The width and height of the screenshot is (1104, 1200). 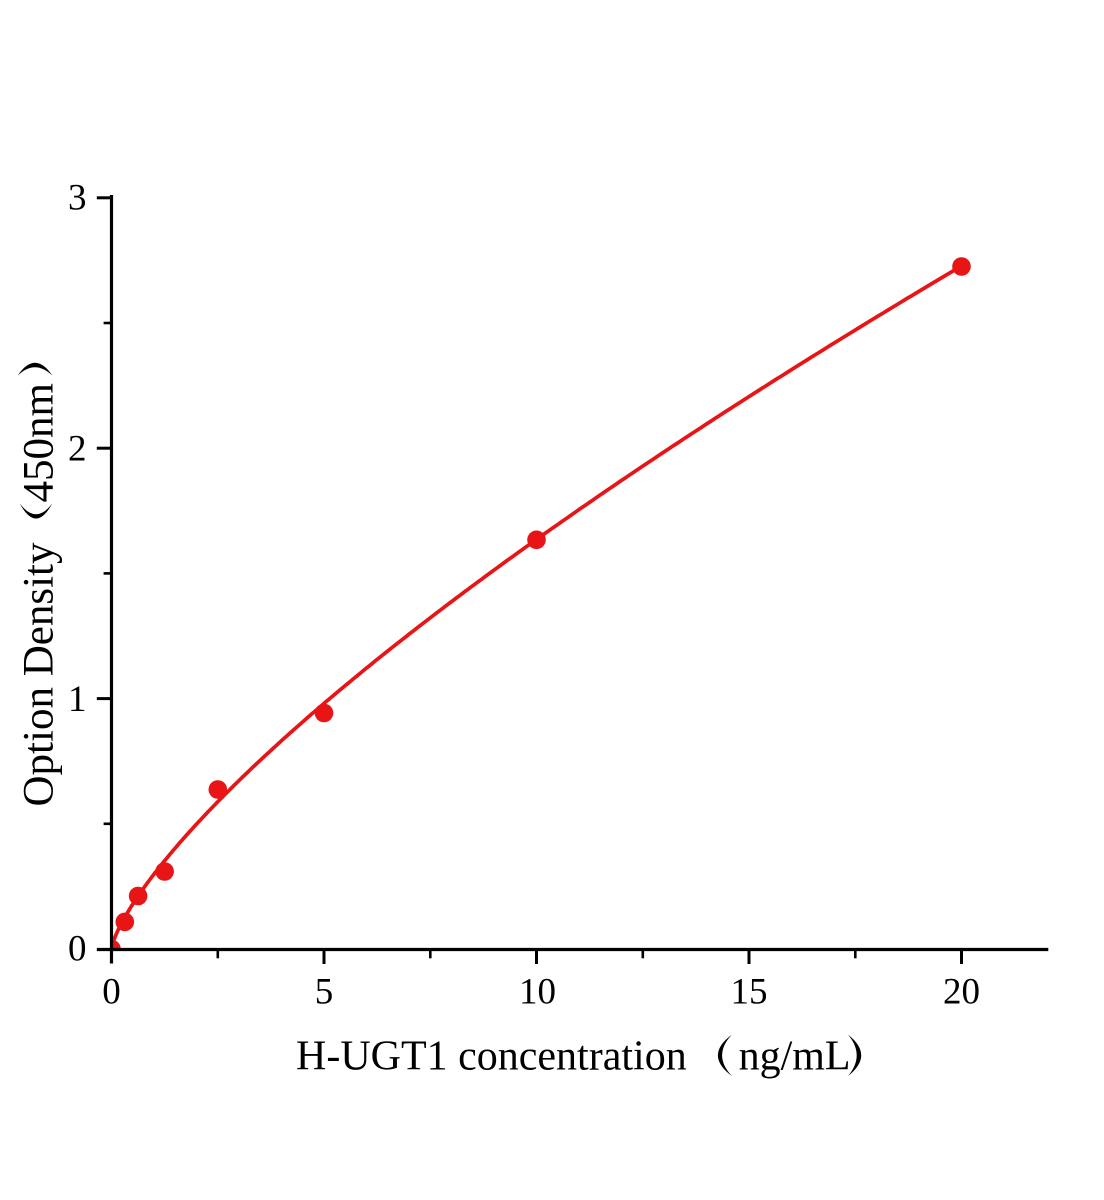 I want to click on svg-text: ng/mL, so click(x=795, y=1057).